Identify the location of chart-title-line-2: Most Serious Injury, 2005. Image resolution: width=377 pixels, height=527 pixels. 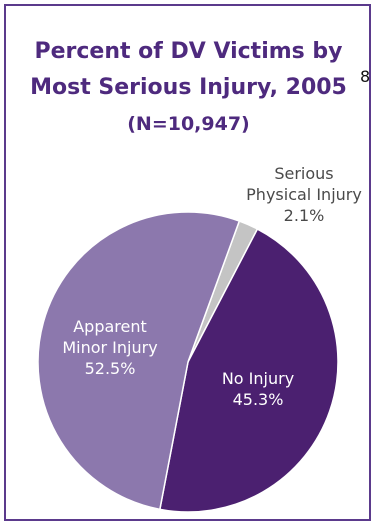
(188, 88).